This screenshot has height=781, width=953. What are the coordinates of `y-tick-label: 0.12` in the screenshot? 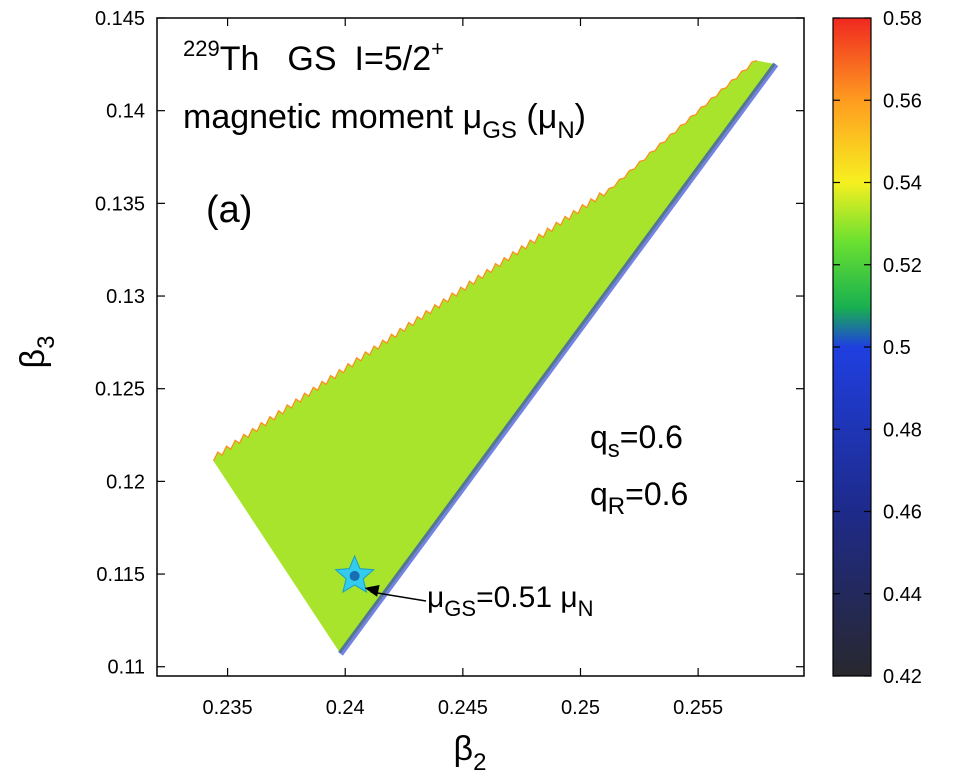 It's located at (125, 482).